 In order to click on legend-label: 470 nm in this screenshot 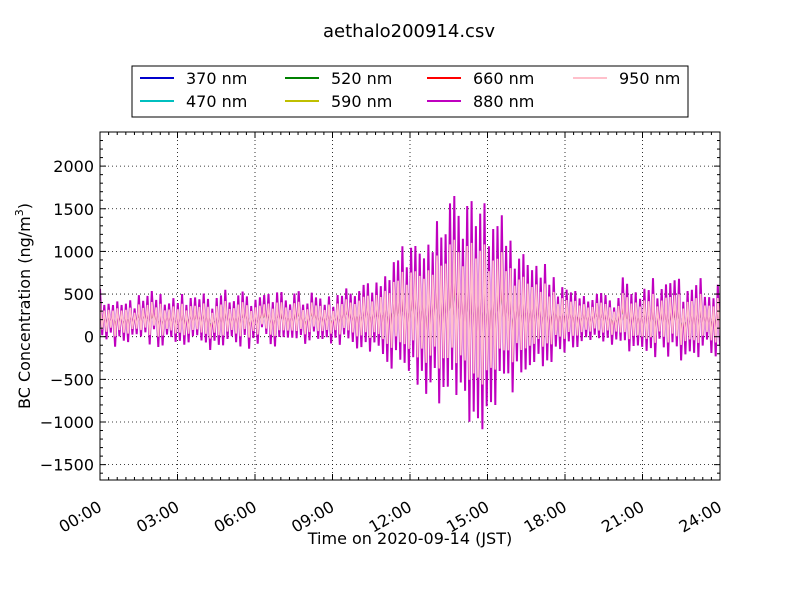, I will do `click(216, 101)`.